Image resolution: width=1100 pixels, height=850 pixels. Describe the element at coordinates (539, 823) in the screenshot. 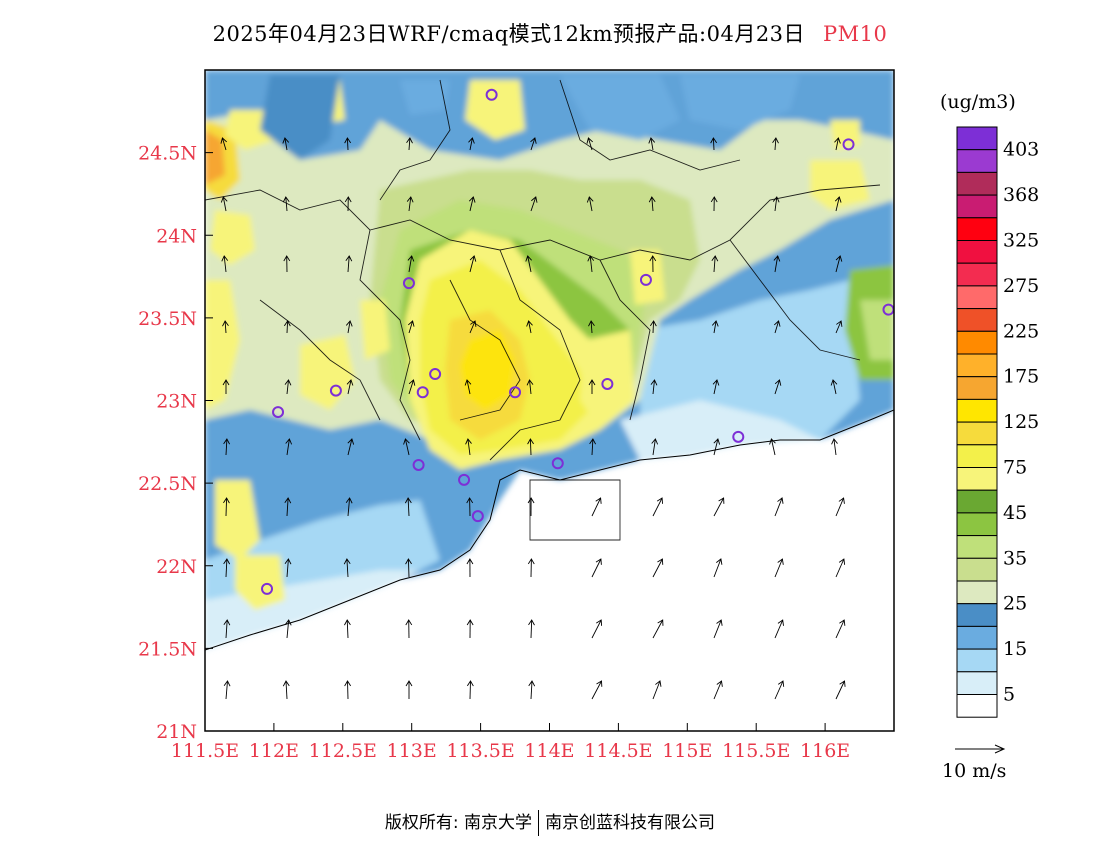

I see `footer-separator` at that location.